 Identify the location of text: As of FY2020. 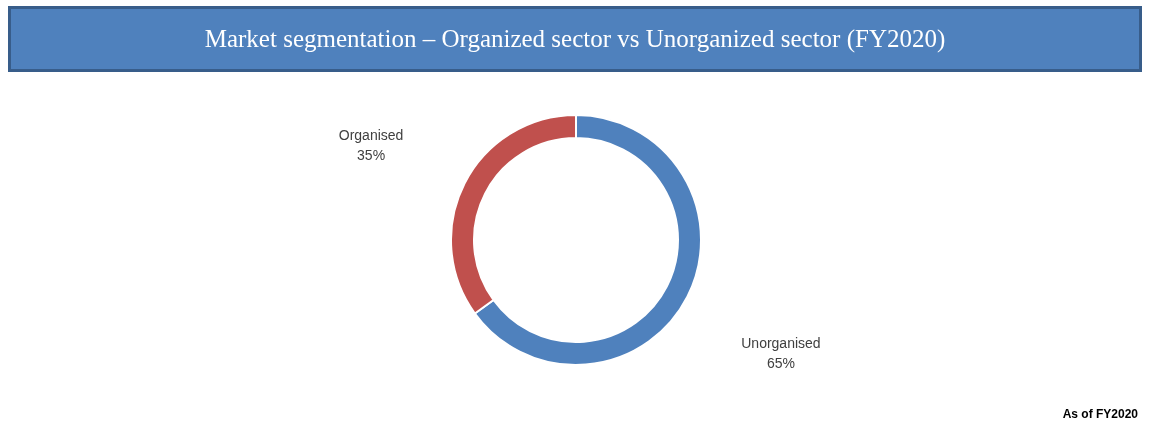
(1100, 414).